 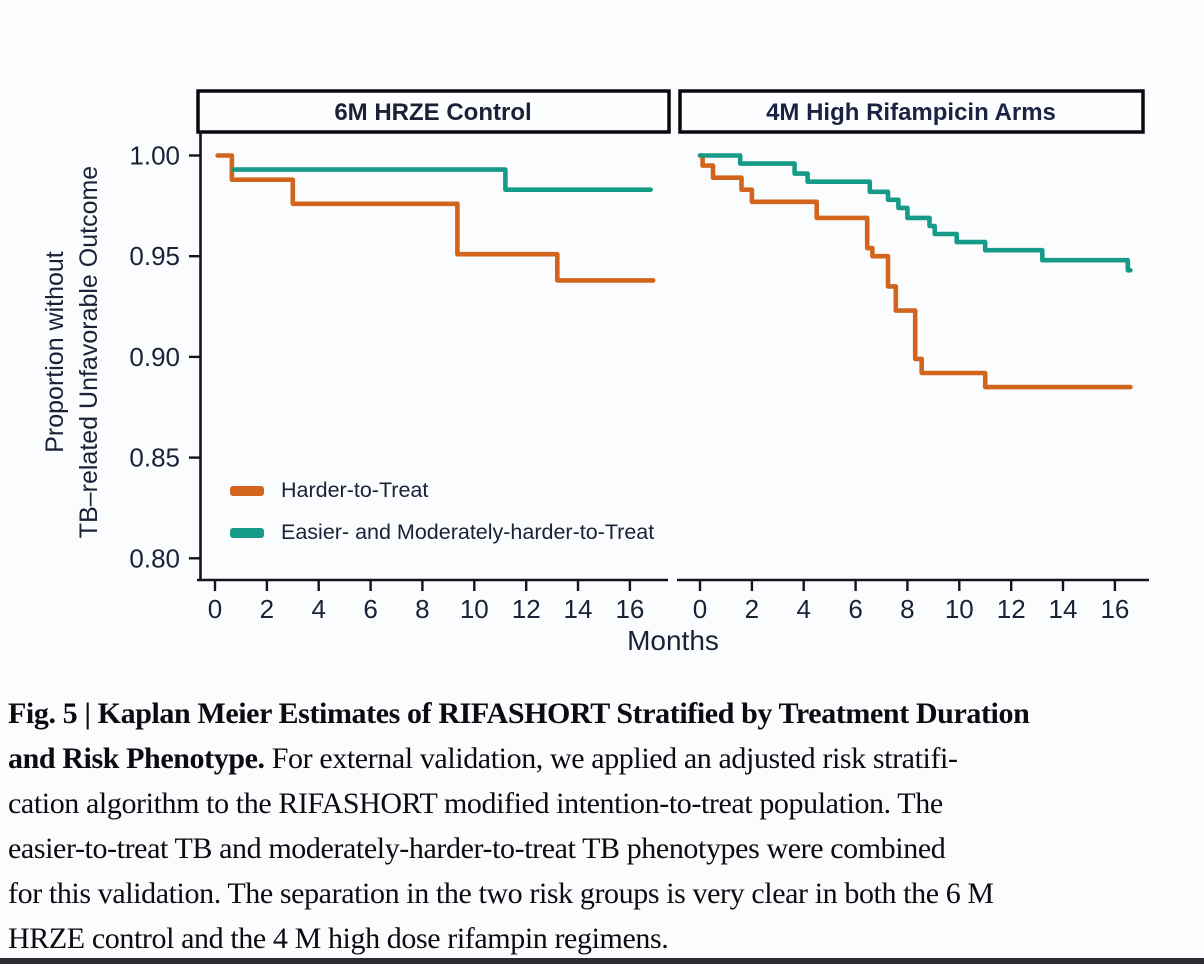 I want to click on x-axis-label: Months, so click(x=673, y=640).